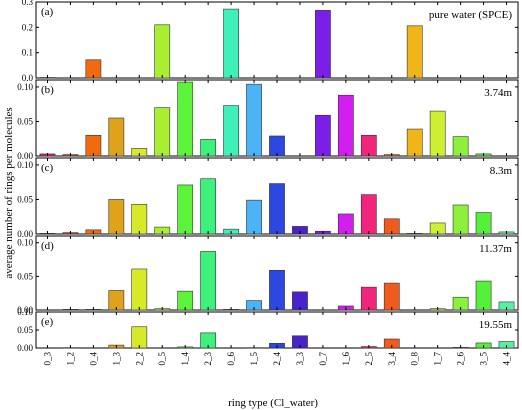  What do you see at coordinates (415, 359) in the screenshot?
I see `x-tick-label: 0_8` at bounding box center [415, 359].